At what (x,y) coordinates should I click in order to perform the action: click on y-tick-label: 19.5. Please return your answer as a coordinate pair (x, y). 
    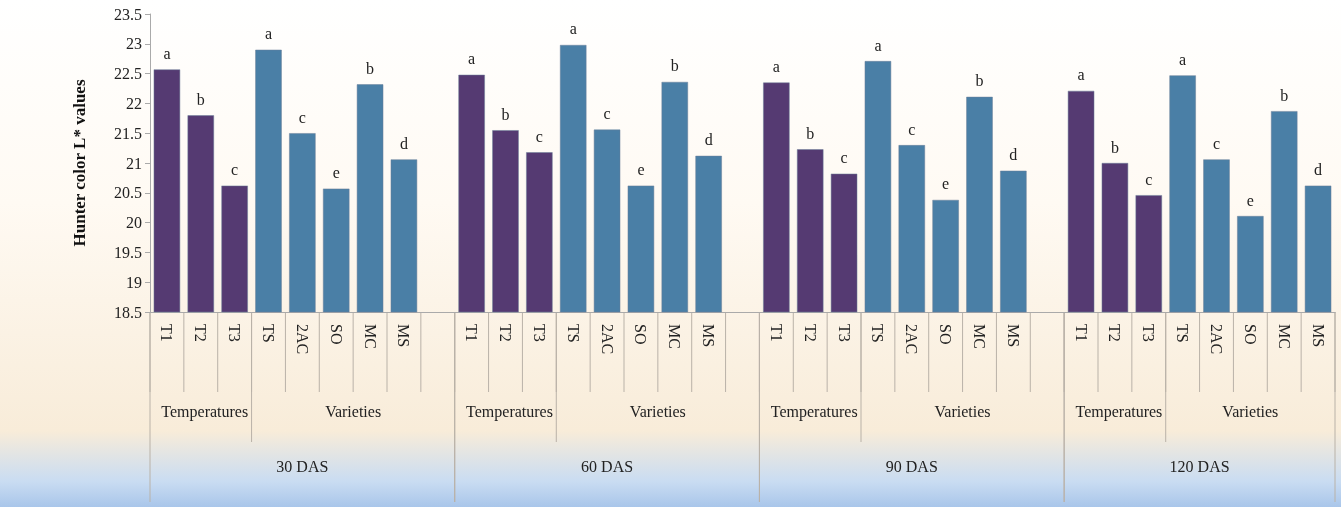
    Looking at the image, I should click on (128, 252).